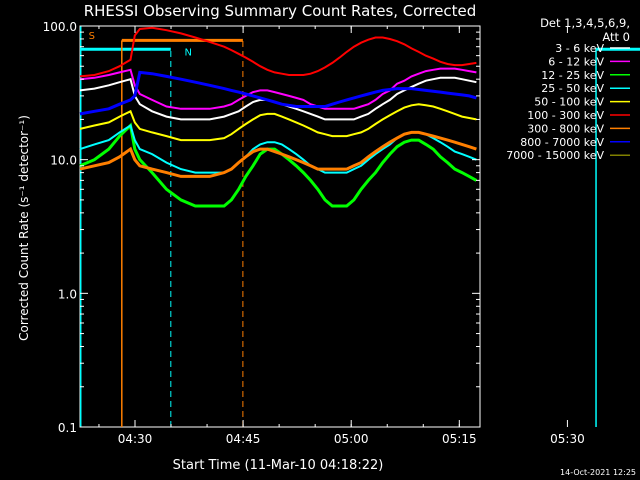  I want to click on legend-label-8: 7000 - 15000 keV, so click(555, 155).